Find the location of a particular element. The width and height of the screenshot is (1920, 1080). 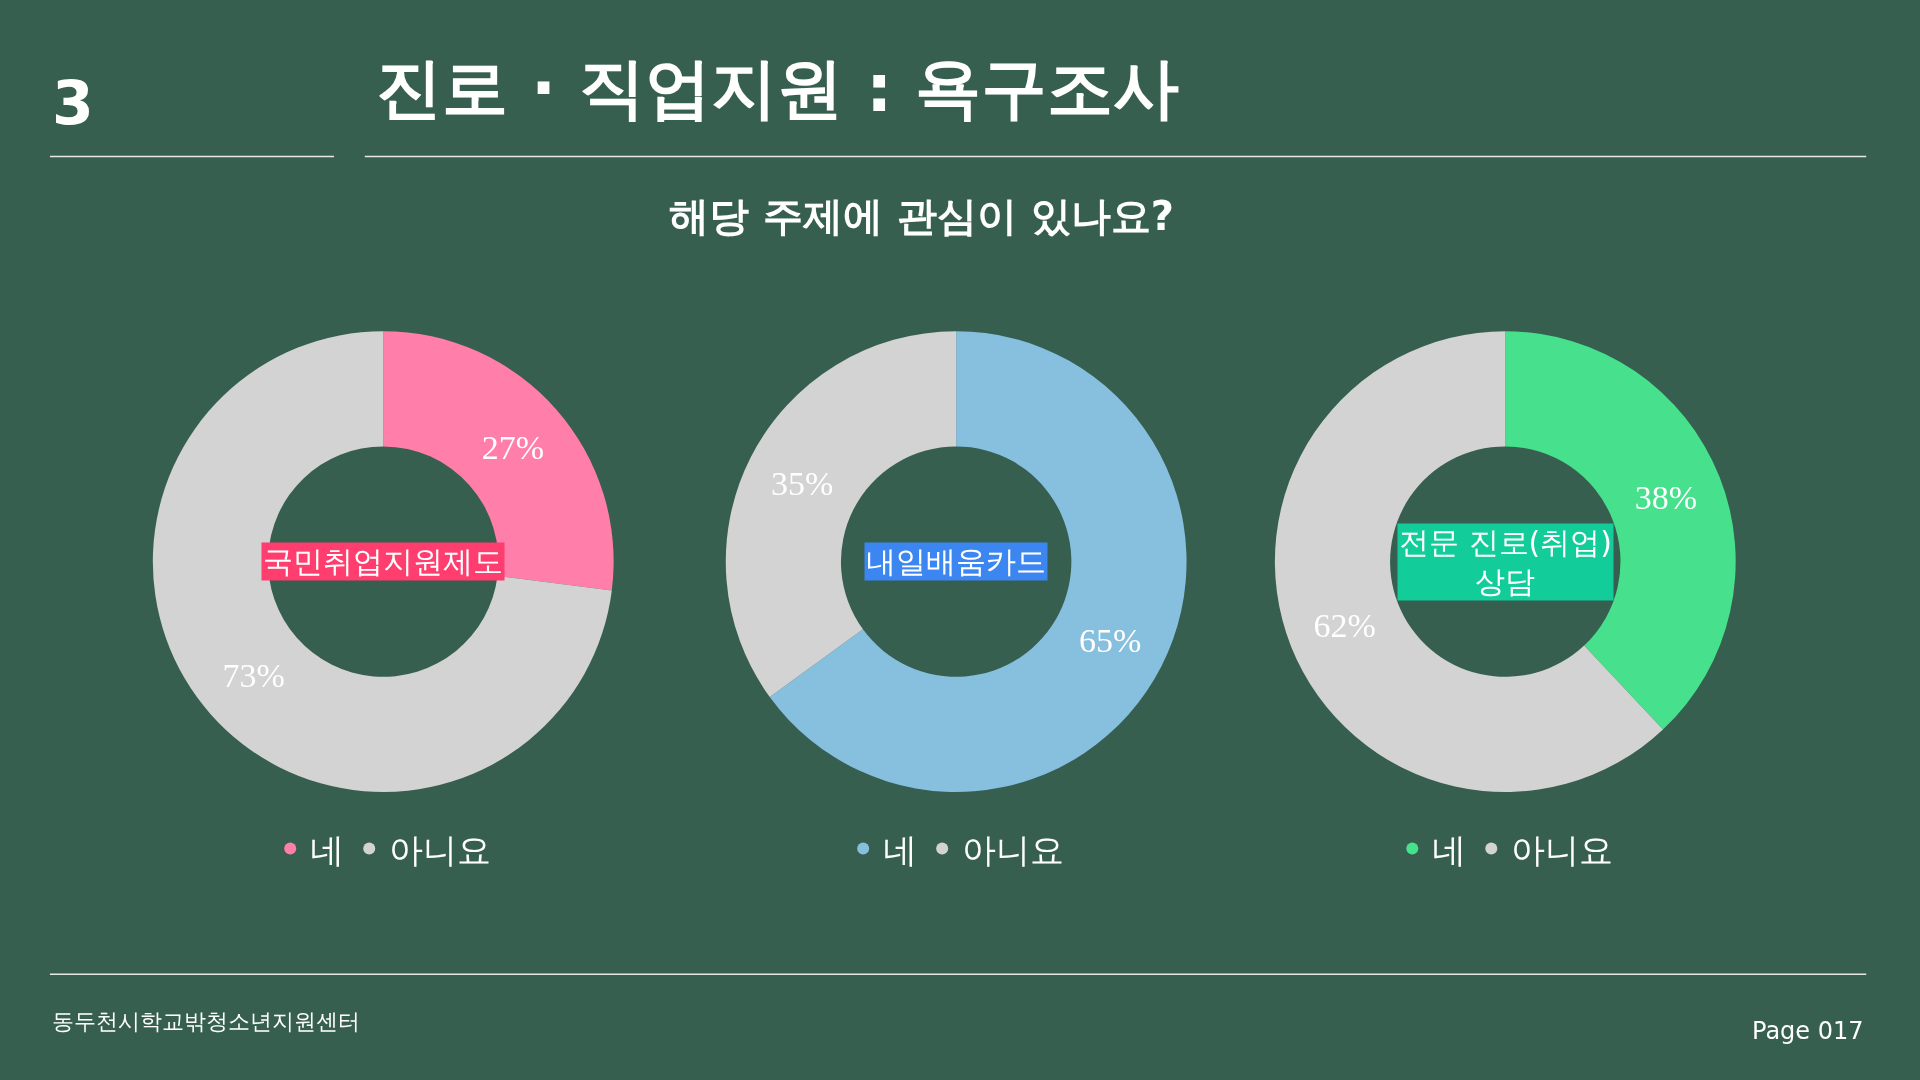

text: 전문 진로(취업) 상담 is located at coordinates (1505, 562).